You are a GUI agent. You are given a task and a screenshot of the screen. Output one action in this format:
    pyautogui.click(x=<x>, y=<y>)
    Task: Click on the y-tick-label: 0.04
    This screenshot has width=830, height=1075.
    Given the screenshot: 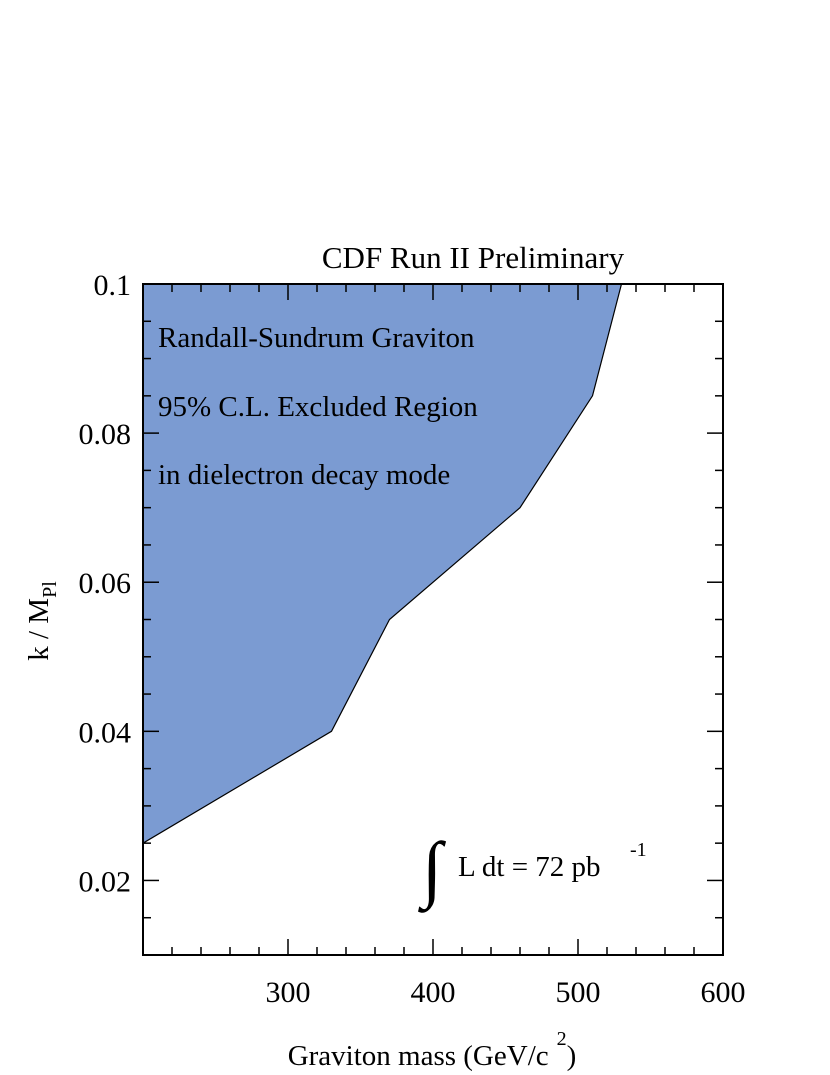 What is the action you would take?
    pyautogui.click(x=105, y=732)
    